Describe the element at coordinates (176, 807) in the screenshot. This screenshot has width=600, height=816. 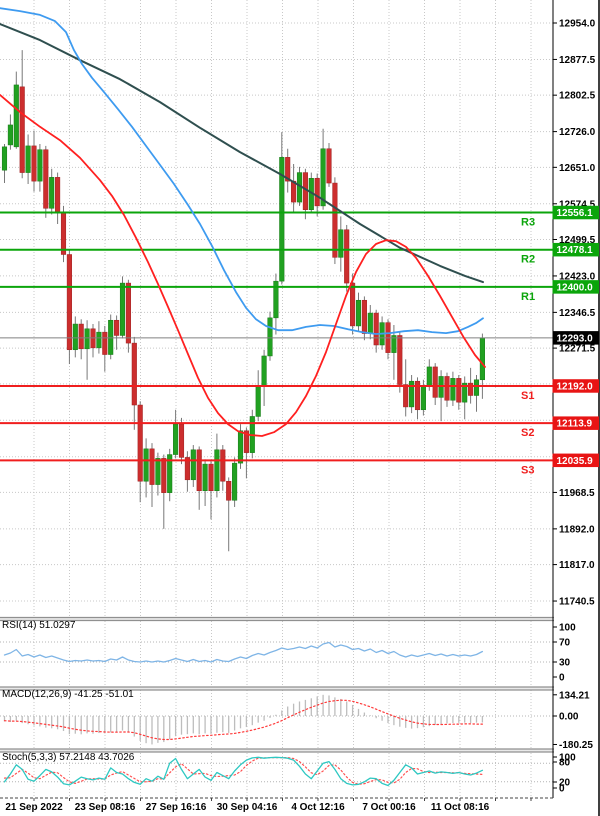
I see `time-axis-label: 27 Sep 16:16` at that location.